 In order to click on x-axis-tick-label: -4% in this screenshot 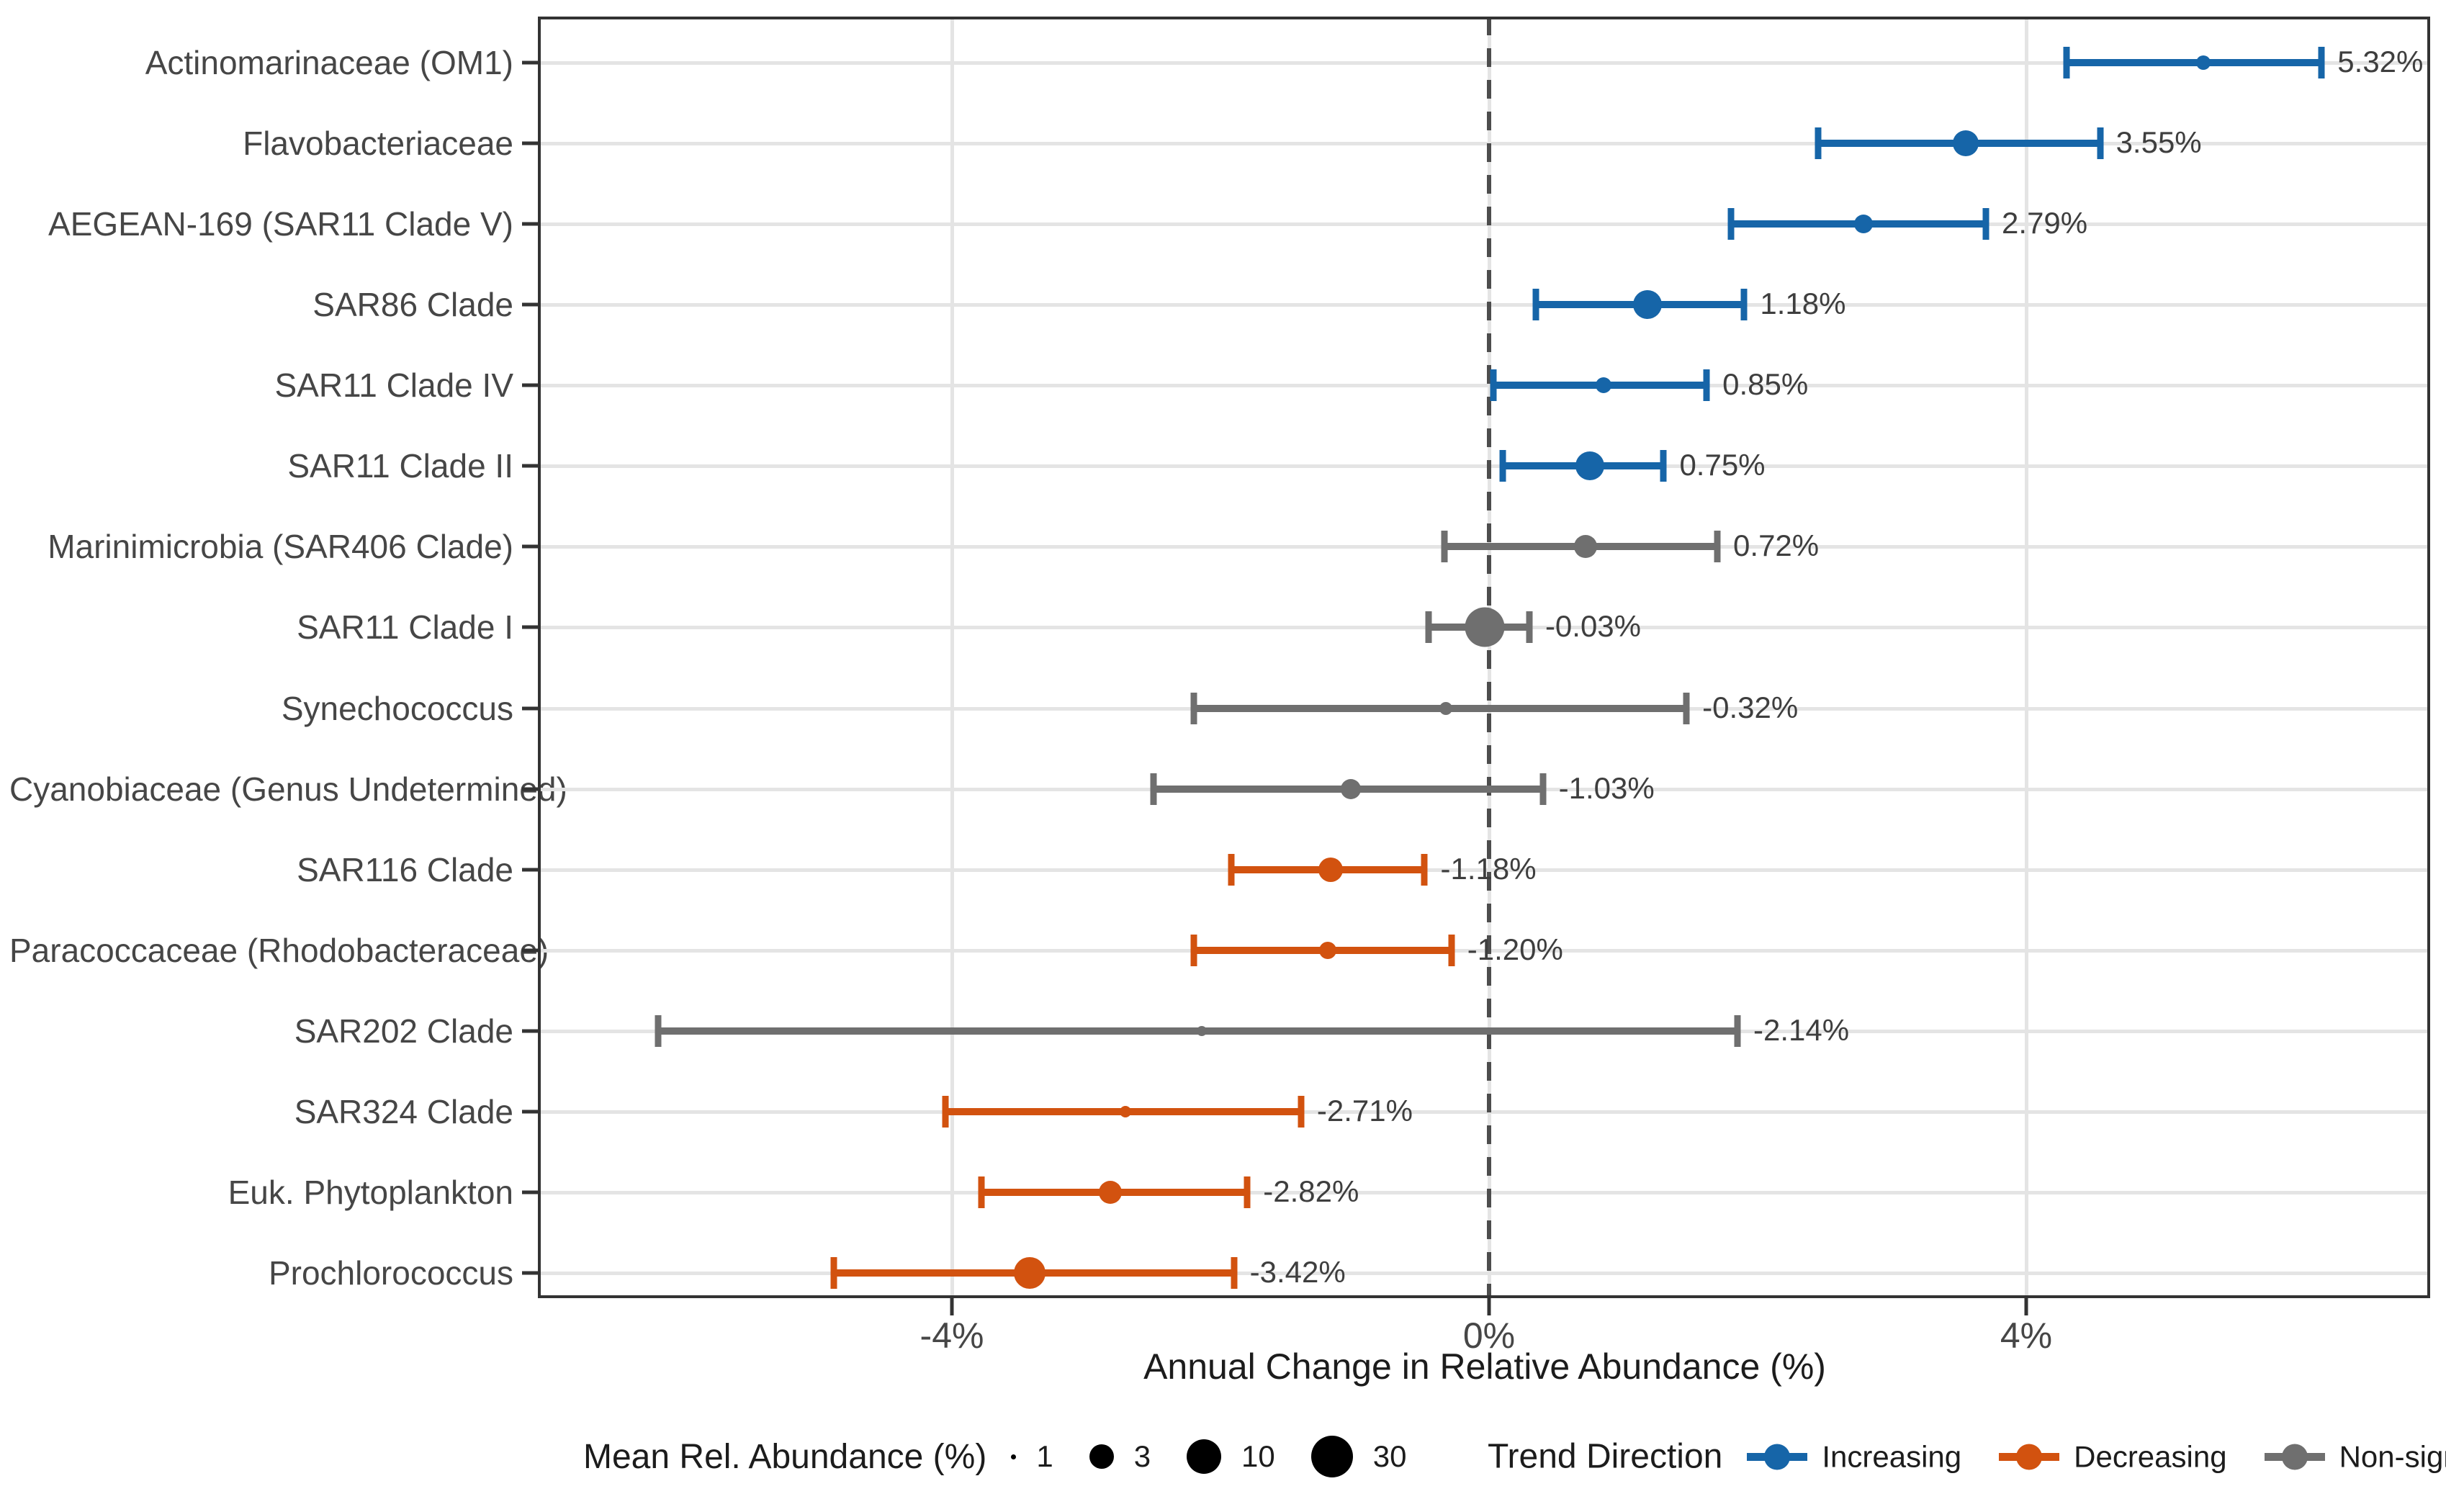, I will do `click(952, 1335)`.